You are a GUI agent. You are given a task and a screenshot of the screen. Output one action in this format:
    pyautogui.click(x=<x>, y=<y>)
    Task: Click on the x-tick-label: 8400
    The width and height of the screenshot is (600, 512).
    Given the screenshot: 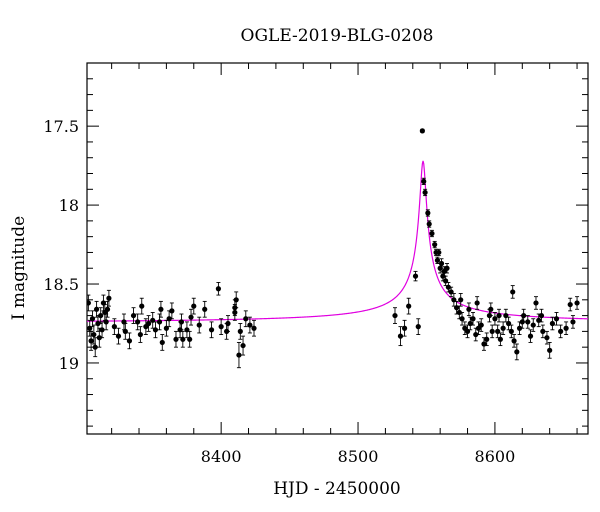 What is the action you would take?
    pyautogui.click(x=221, y=456)
    